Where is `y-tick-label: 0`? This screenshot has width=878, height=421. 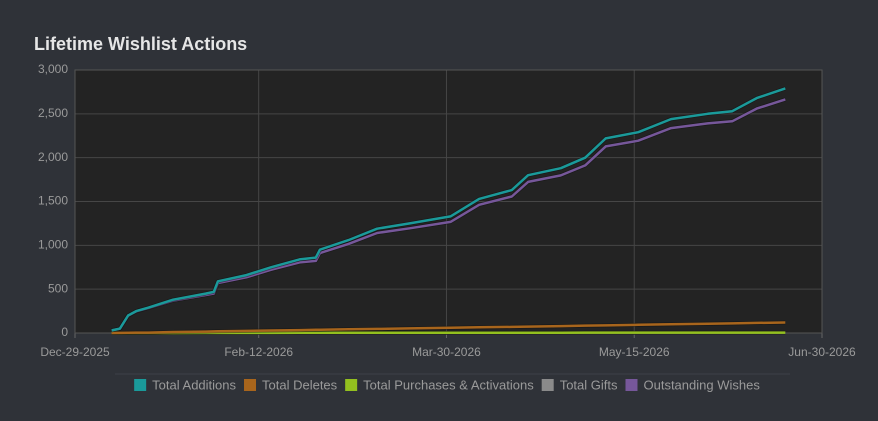 y-tick-label: 0 is located at coordinates (64, 332).